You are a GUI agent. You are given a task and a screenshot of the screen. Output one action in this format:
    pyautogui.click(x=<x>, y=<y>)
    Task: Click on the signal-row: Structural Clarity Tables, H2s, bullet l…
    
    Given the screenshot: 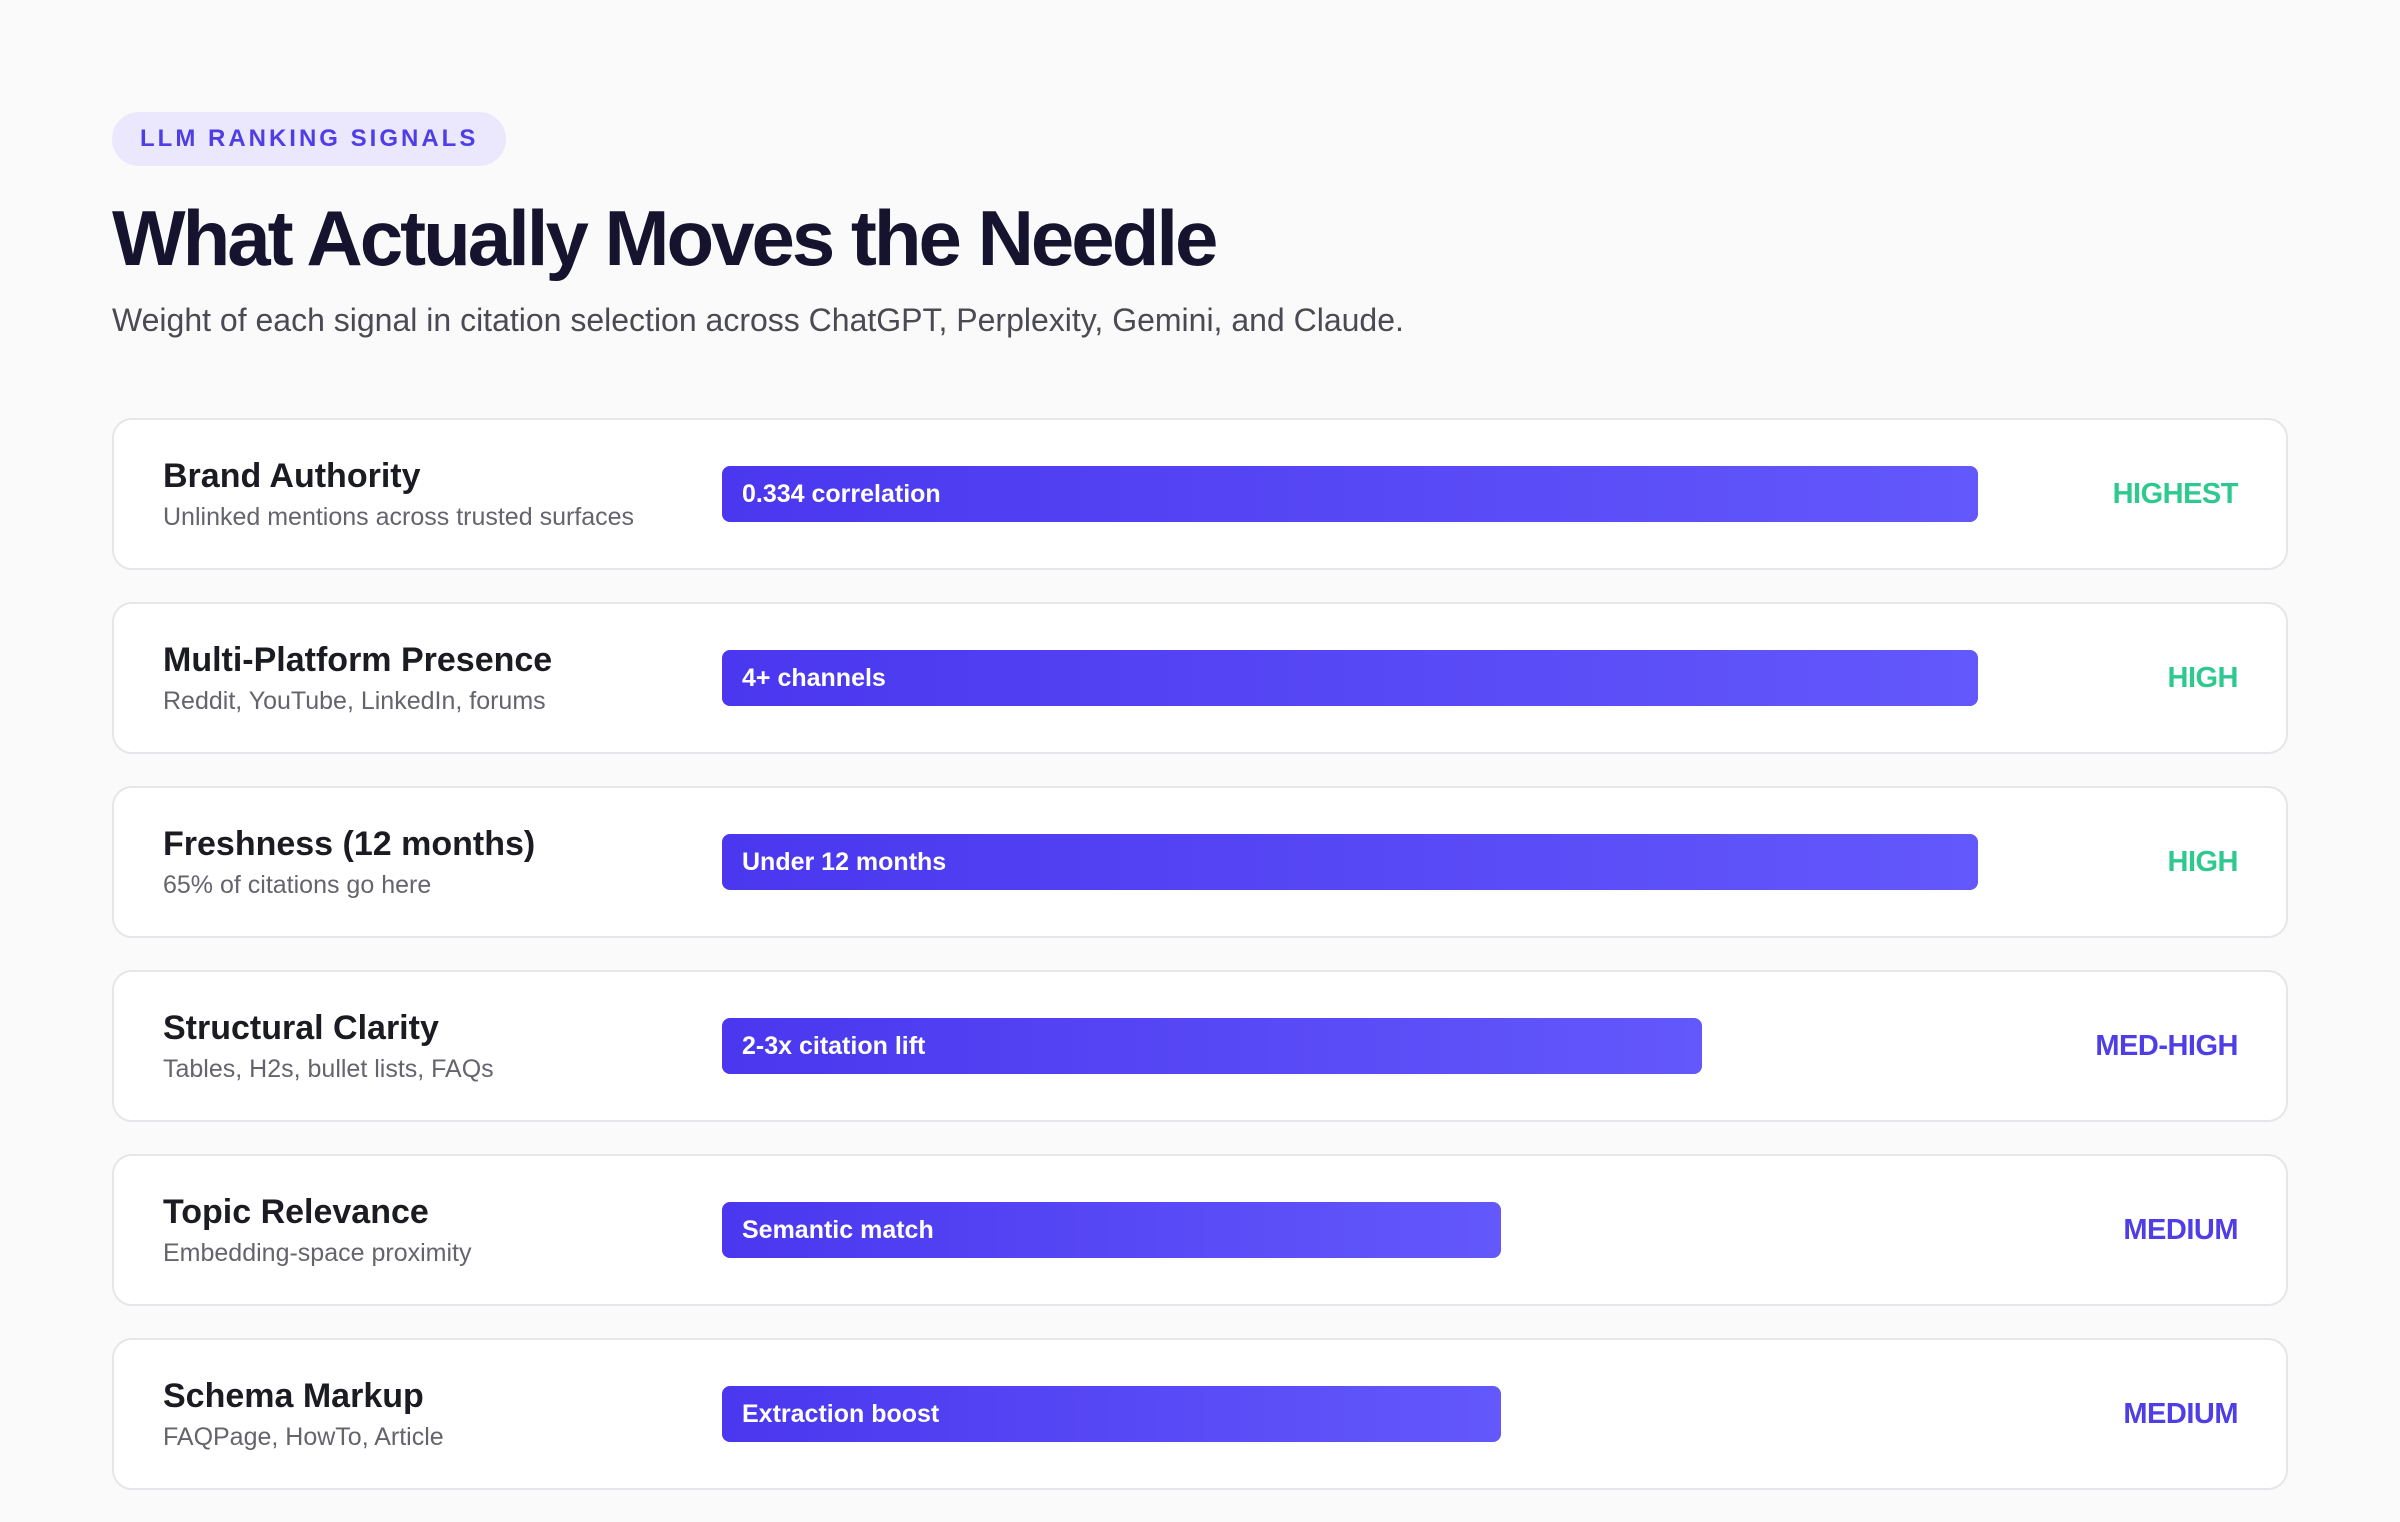 What is the action you would take?
    pyautogui.click(x=1200, y=1046)
    